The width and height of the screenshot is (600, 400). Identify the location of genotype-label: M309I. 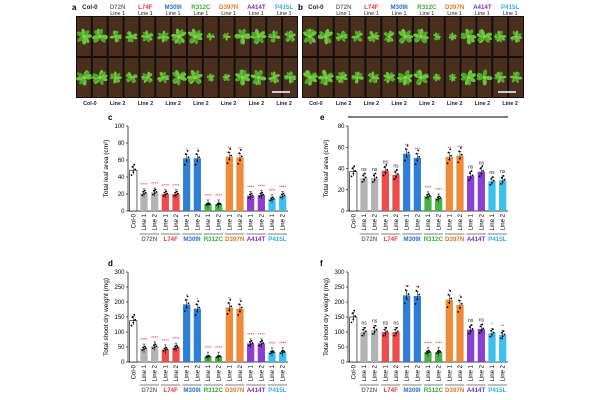
(399, 7).